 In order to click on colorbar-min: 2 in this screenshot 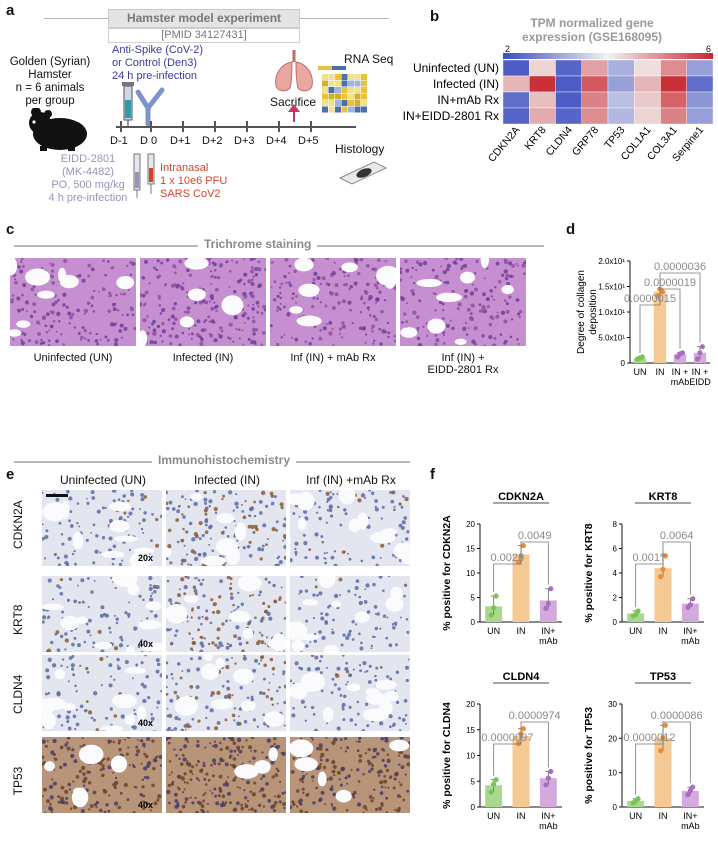, I will do `click(508, 49)`.